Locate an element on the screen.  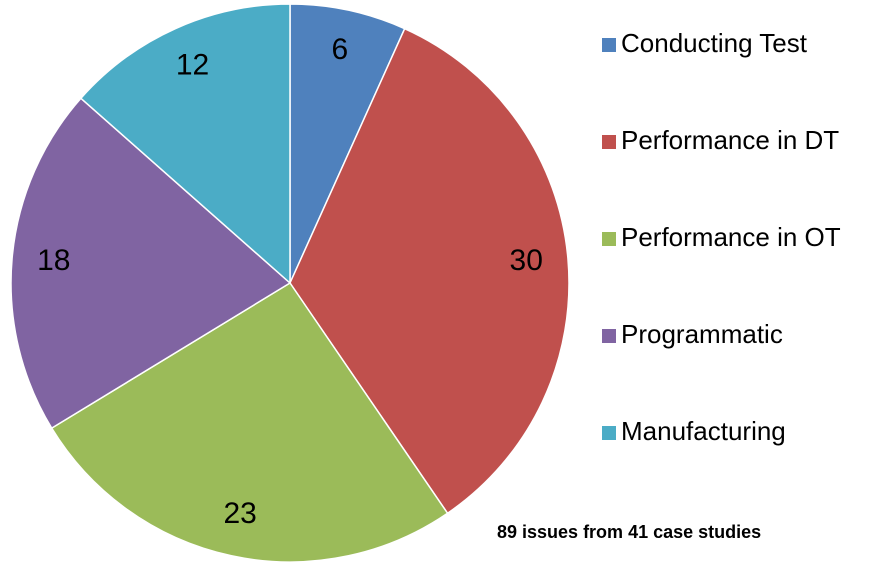
legend-label: Programmatic is located at coordinates (702, 334).